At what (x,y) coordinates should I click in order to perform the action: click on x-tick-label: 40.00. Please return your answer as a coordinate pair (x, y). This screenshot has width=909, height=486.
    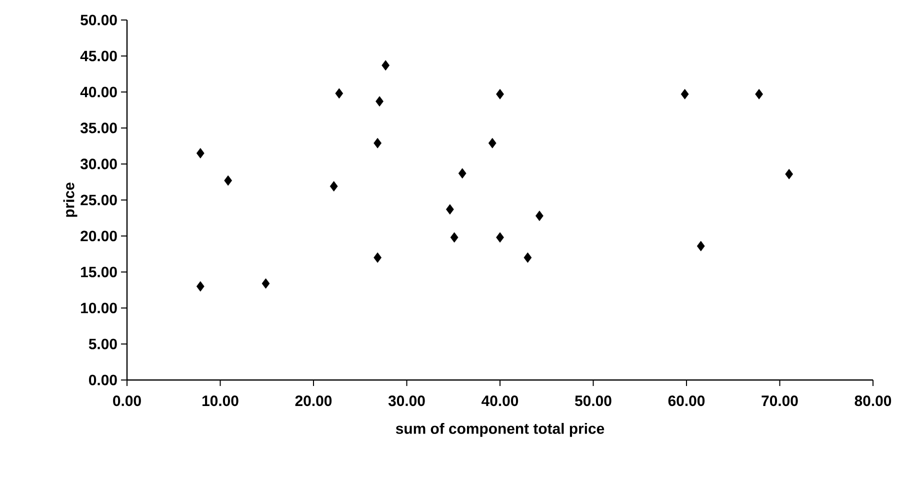
    Looking at the image, I should click on (500, 401).